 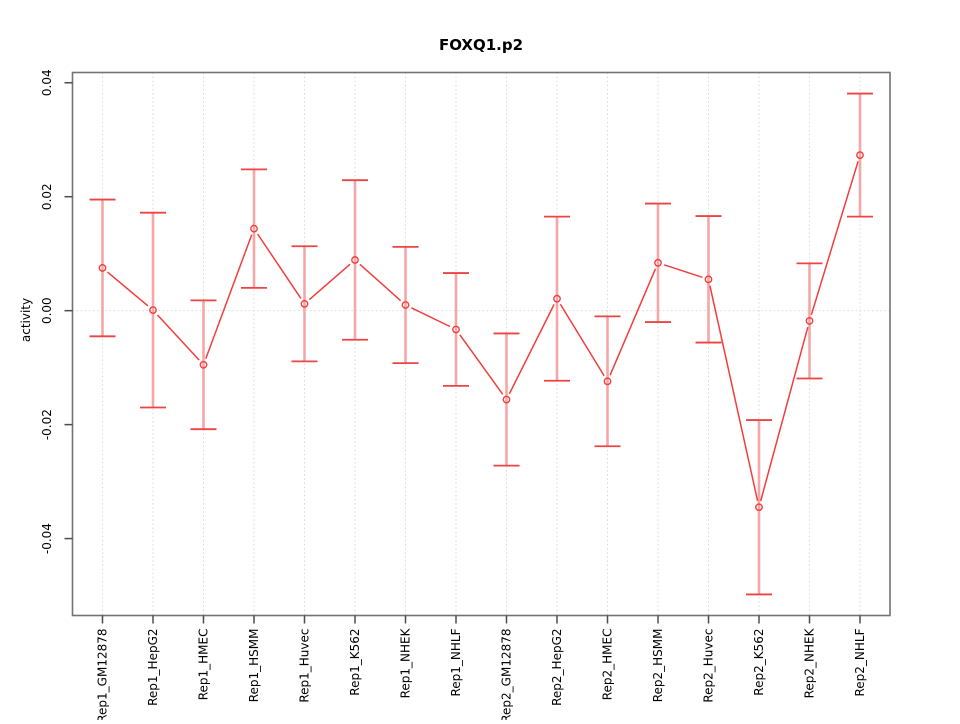 I want to click on x-tick-label: Rep1_NHEK, so click(x=406, y=662).